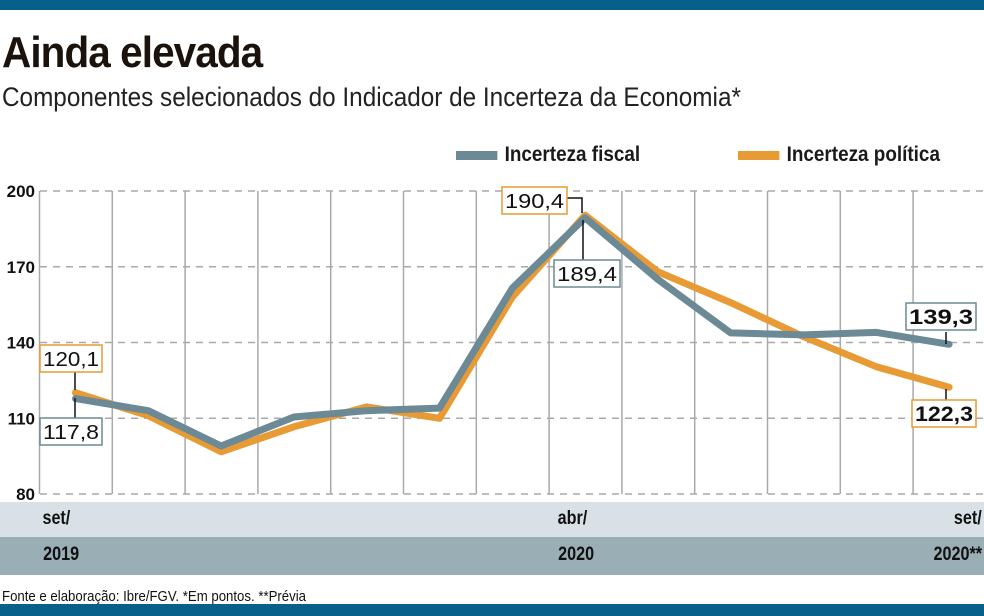 This screenshot has width=984, height=616. What do you see at coordinates (572, 154) in the screenshot?
I see `legend-label-fiscal: Incerteza fiscal` at bounding box center [572, 154].